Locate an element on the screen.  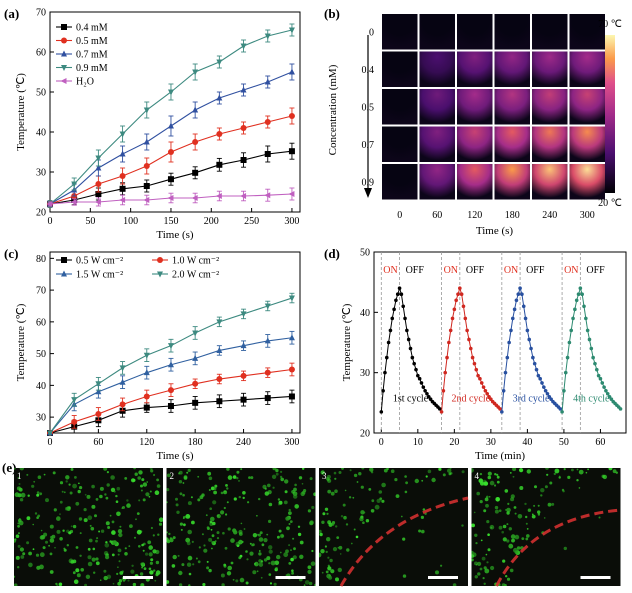
scale-bar is located at coordinates (290, 577).